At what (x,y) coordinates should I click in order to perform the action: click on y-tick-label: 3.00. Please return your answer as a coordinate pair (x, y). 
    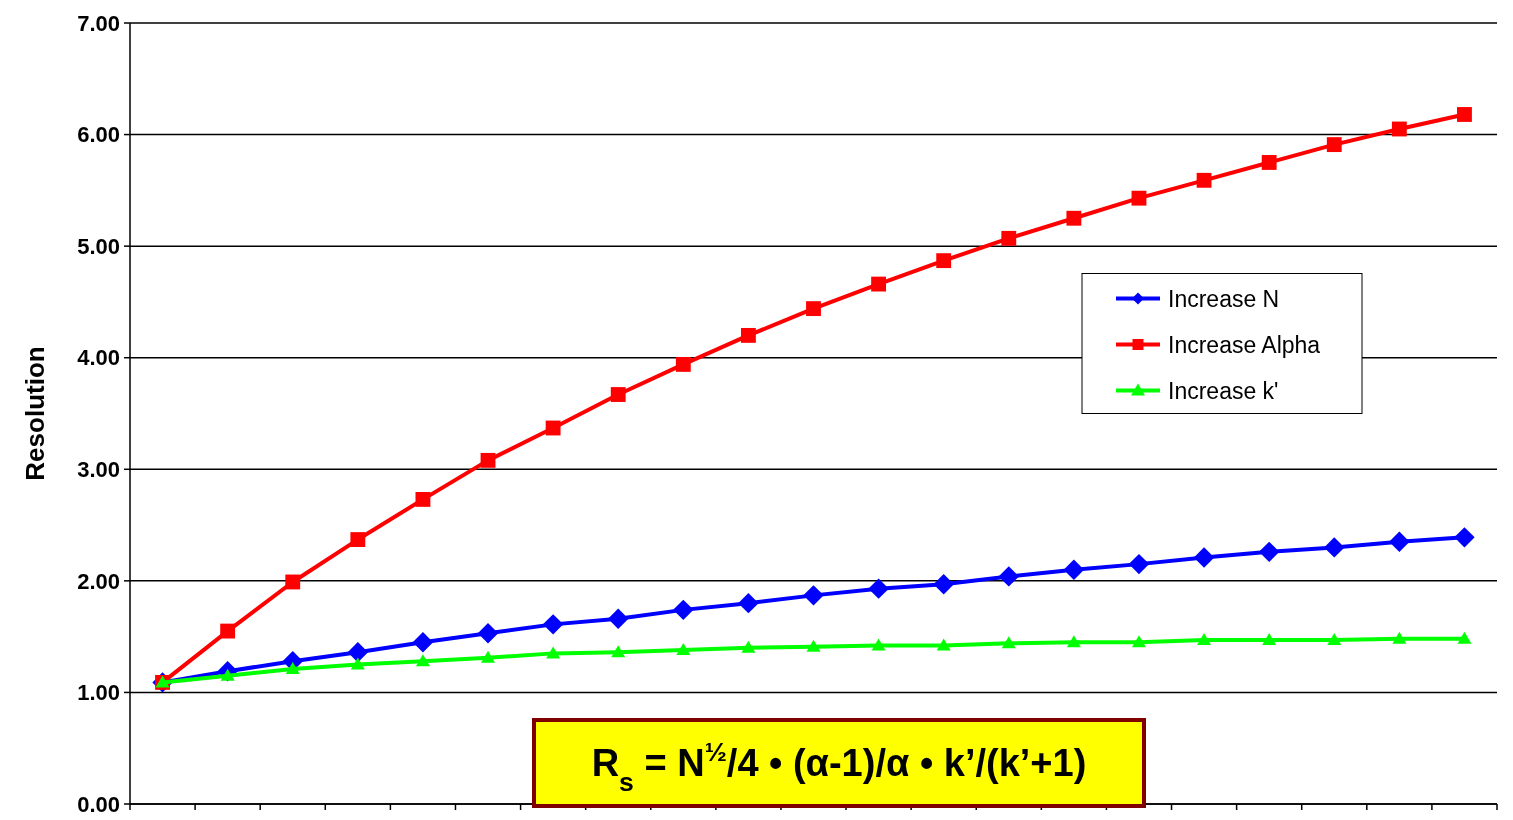
    Looking at the image, I should click on (98, 469).